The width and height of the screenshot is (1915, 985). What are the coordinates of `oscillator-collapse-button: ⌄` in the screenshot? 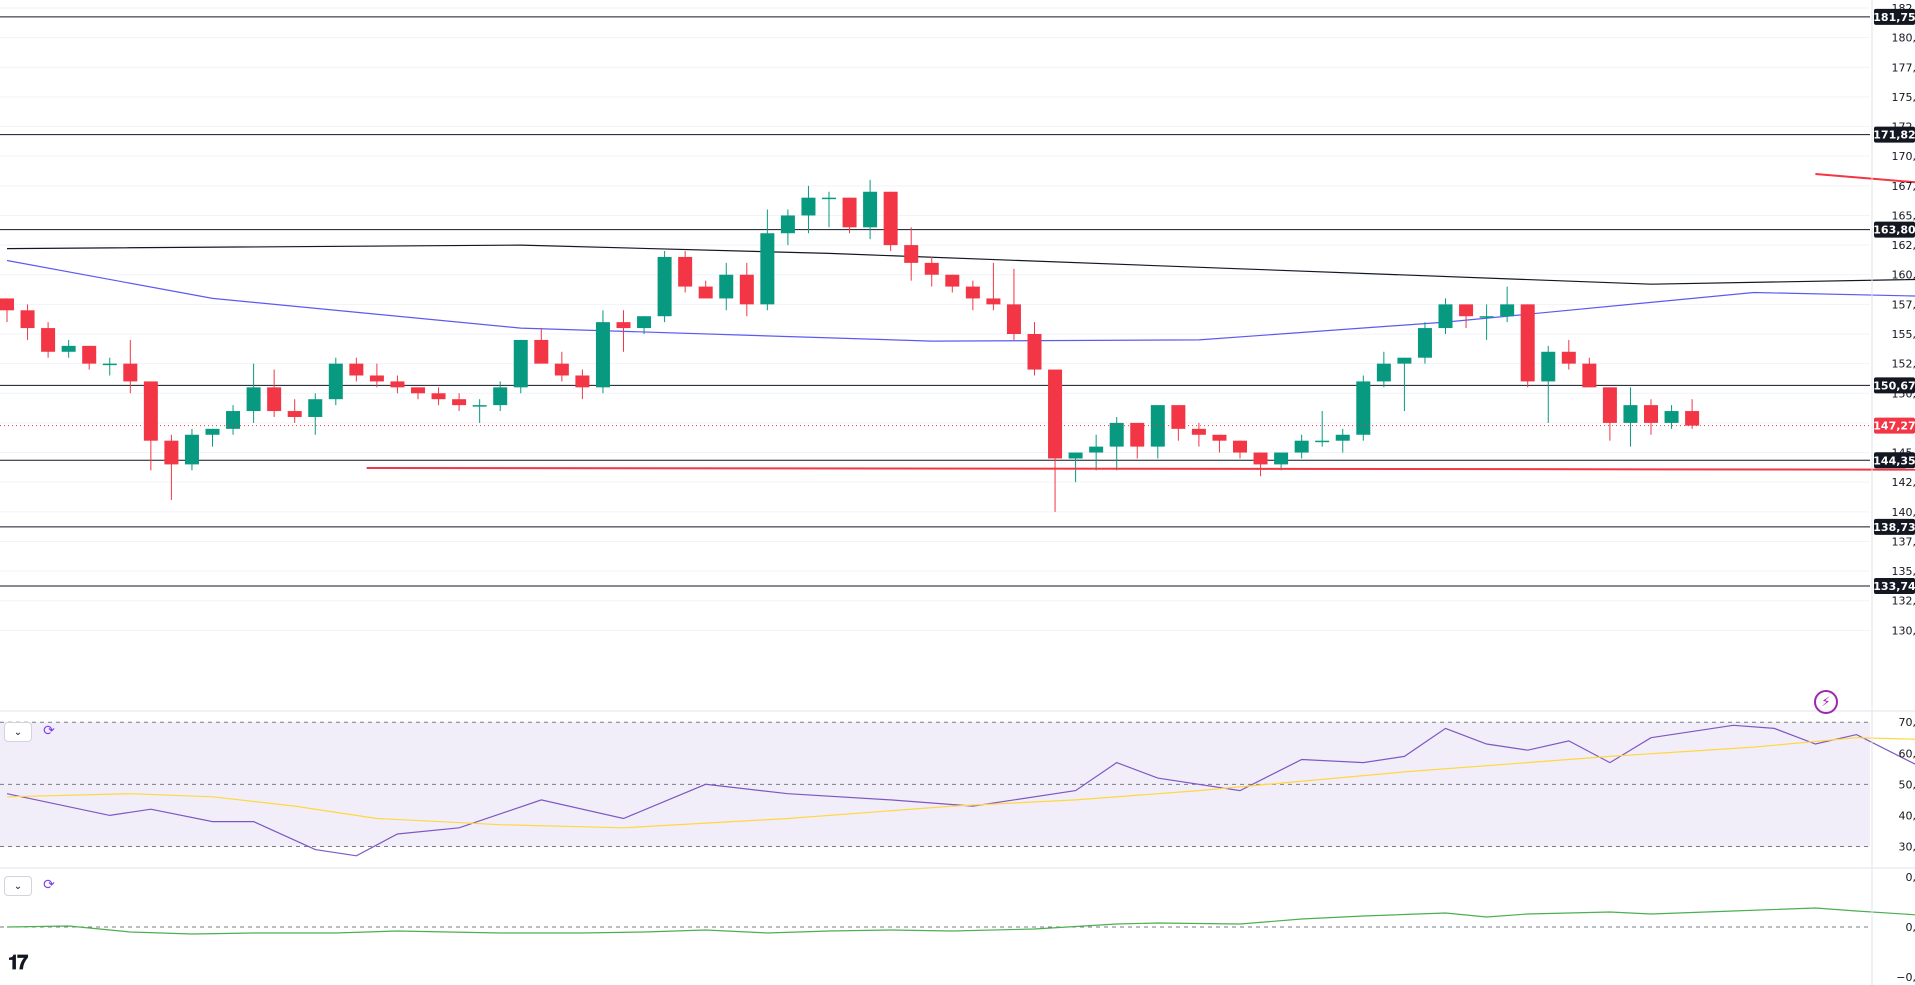 It's located at (18, 886).